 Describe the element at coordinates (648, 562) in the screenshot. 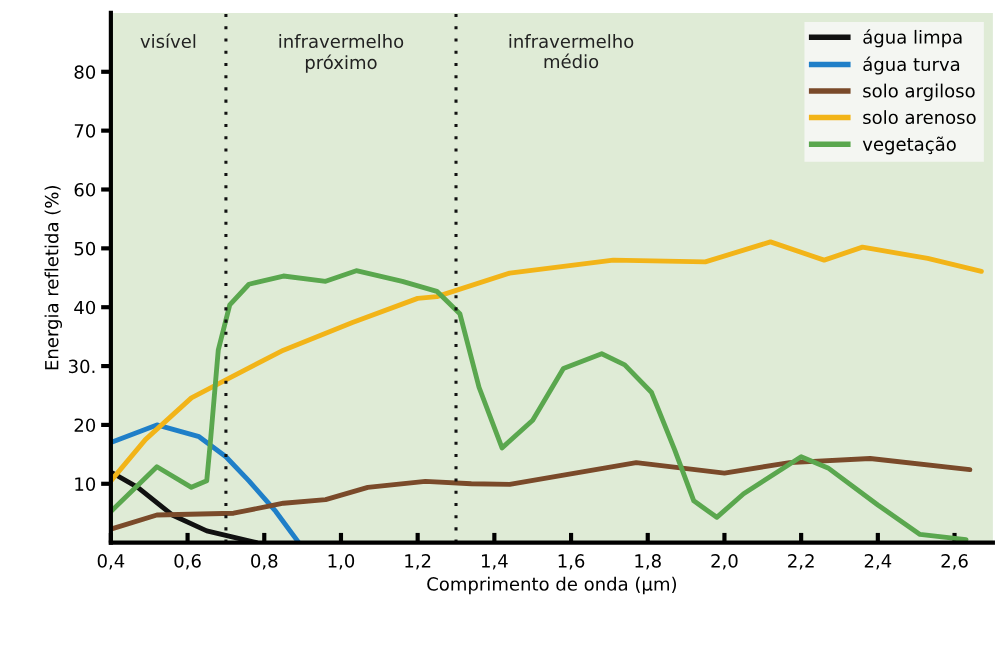

I see `x-tick-label: 1,8` at that location.